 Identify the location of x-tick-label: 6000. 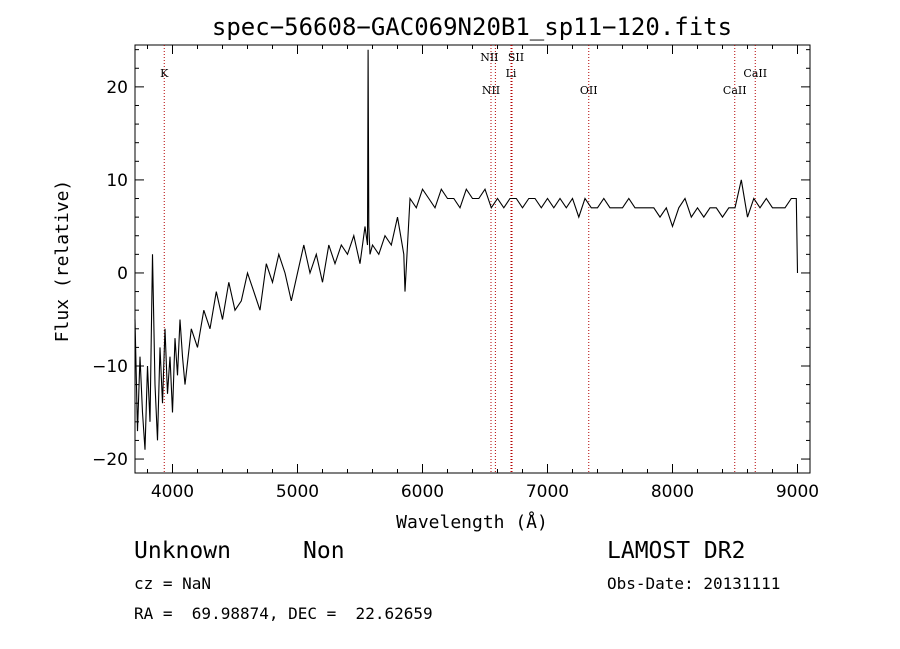
(422, 492).